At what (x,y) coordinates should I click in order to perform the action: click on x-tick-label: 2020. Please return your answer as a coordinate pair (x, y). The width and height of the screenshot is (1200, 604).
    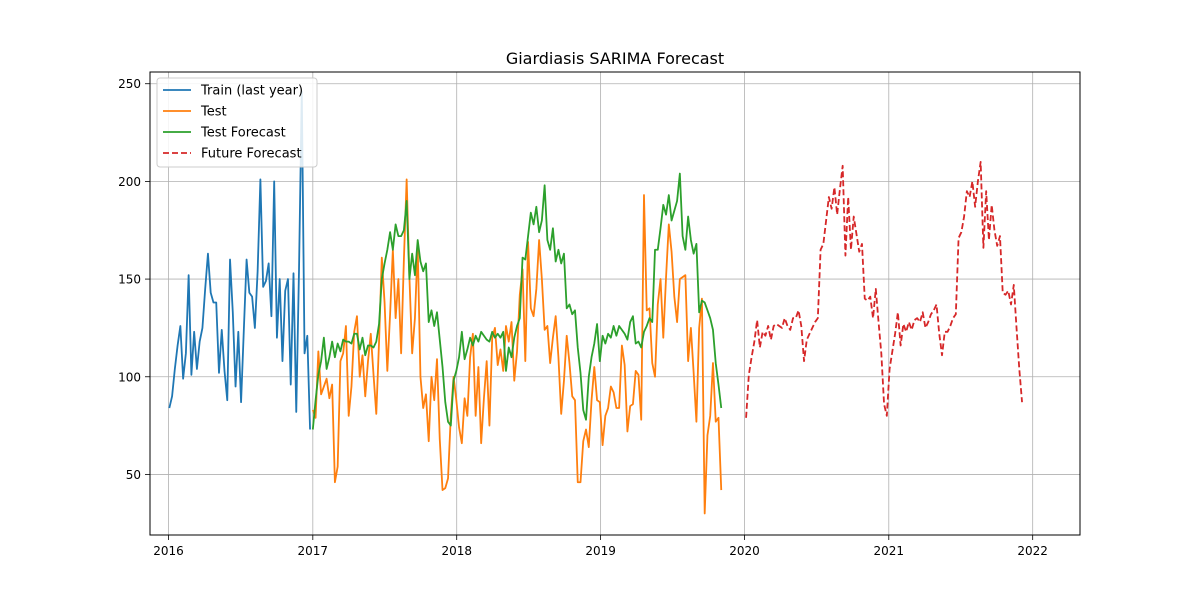
    Looking at the image, I should click on (744, 551).